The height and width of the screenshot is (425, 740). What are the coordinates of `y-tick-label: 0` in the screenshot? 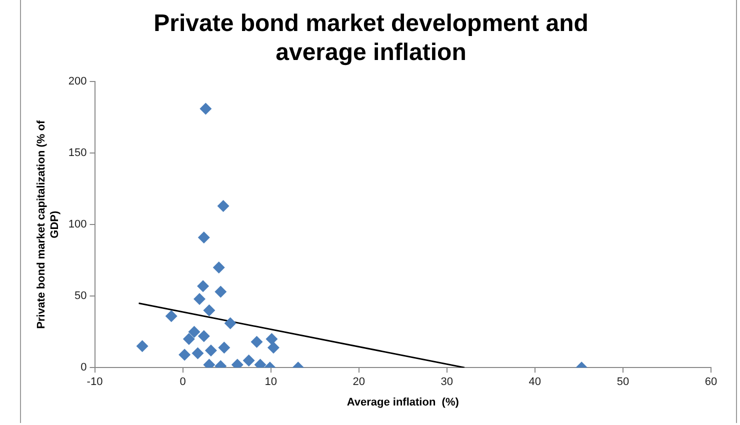 It's located at (83, 368).